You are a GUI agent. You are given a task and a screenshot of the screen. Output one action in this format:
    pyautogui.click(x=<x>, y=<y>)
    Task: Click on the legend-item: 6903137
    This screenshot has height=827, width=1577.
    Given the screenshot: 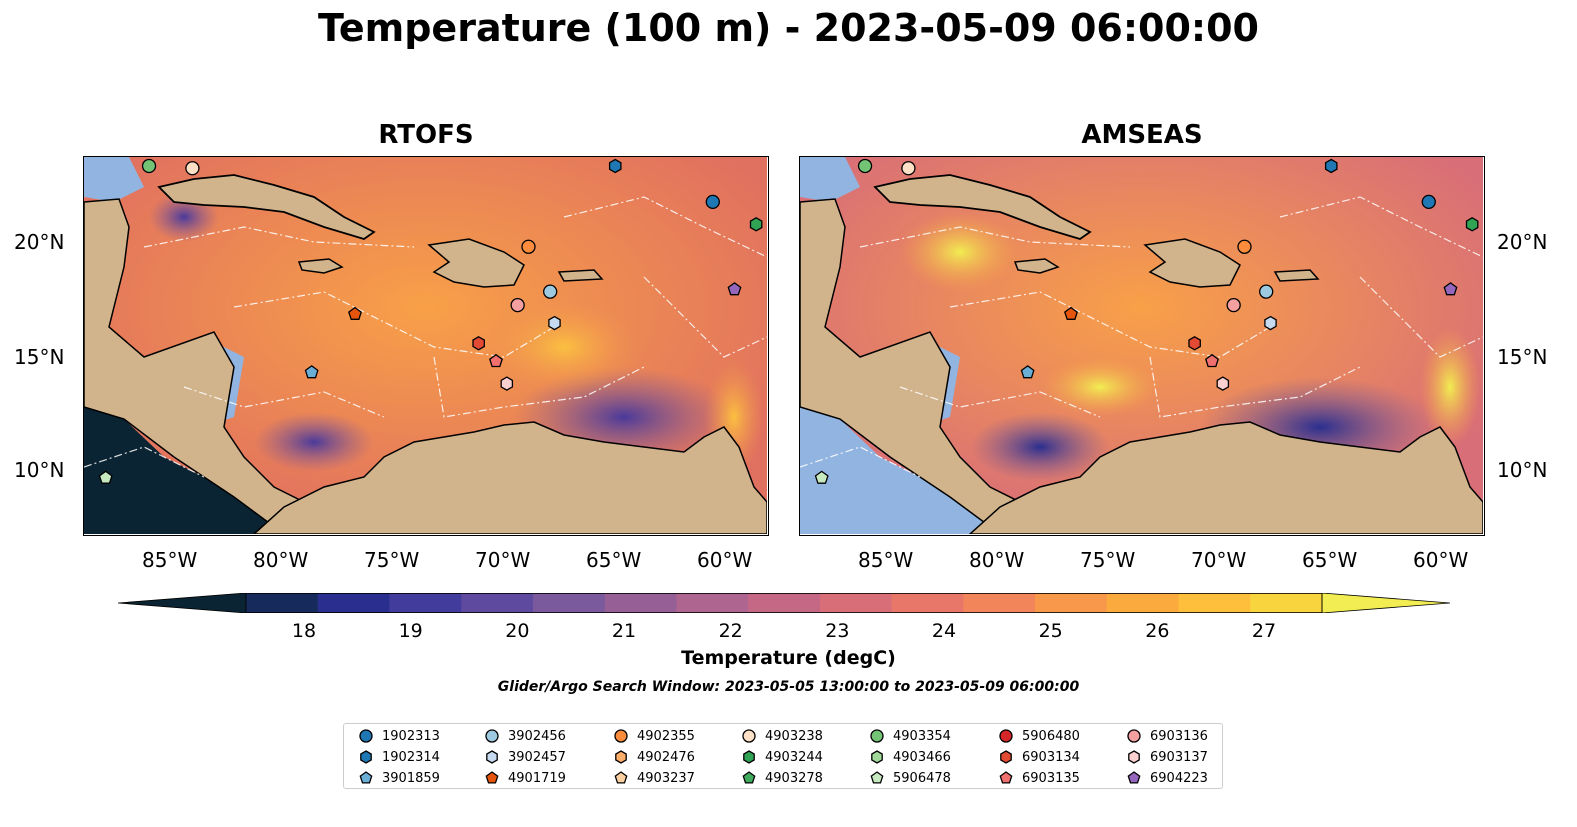 What is the action you would take?
    pyautogui.click(x=1167, y=757)
    